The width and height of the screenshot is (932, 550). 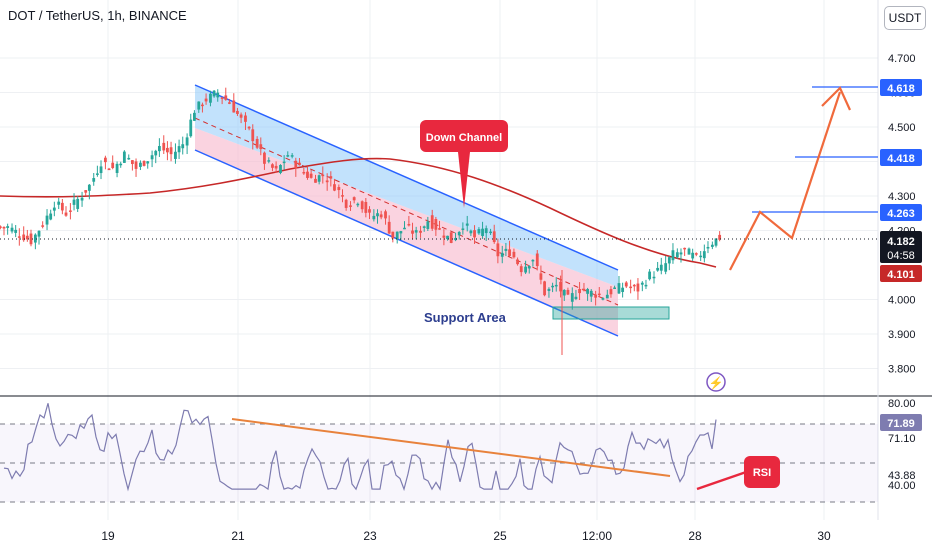 I want to click on time-tick-label: 23, so click(x=370, y=536).